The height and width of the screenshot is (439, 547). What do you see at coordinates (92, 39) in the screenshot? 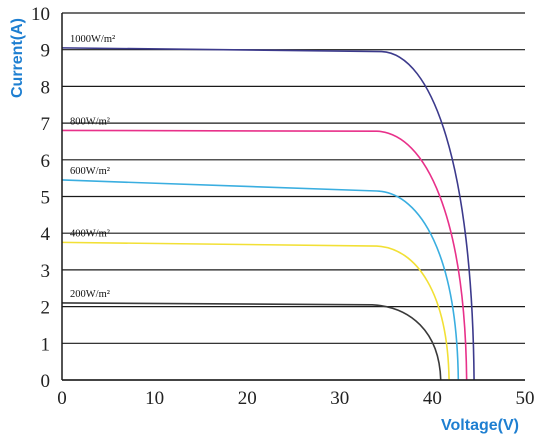
I see `curve-label-1000w: 1000W/m²` at bounding box center [92, 39].